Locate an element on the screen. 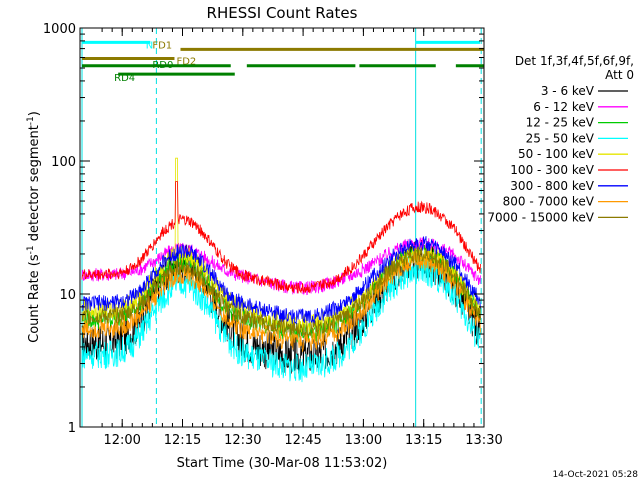 Image resolution: width=640 pixels, height=480 pixels. legend-entry-label: 300 - 800 keV is located at coordinates (552, 186).